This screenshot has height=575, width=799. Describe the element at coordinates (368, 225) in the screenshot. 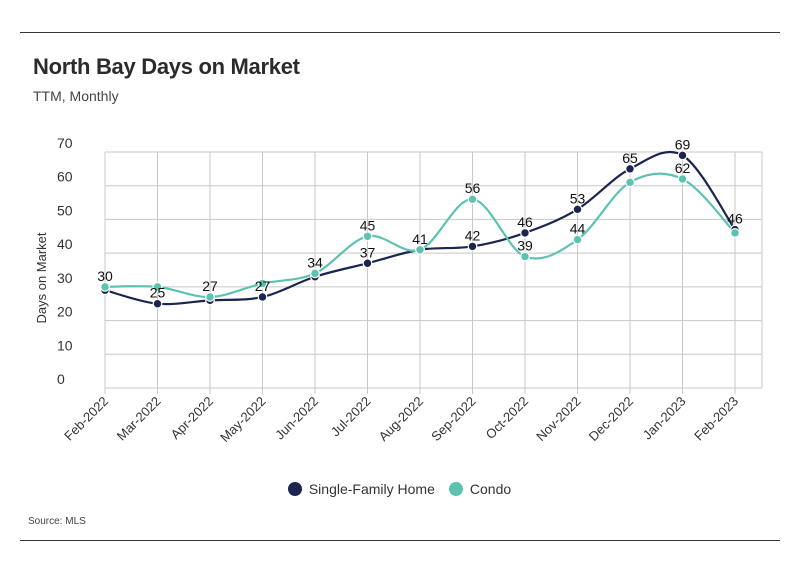

I see `data-label-condo: 45` at that location.